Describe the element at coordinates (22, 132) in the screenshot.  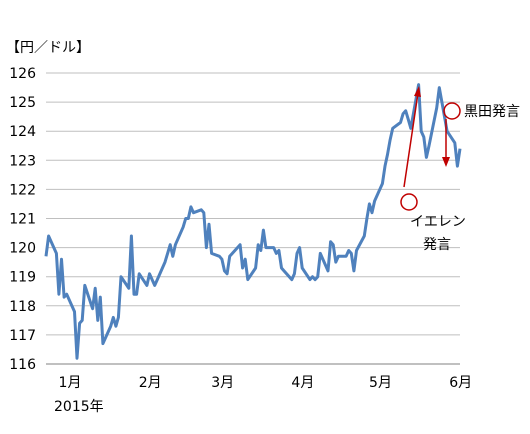
I see `y-tick-label-124: 124` at that location.